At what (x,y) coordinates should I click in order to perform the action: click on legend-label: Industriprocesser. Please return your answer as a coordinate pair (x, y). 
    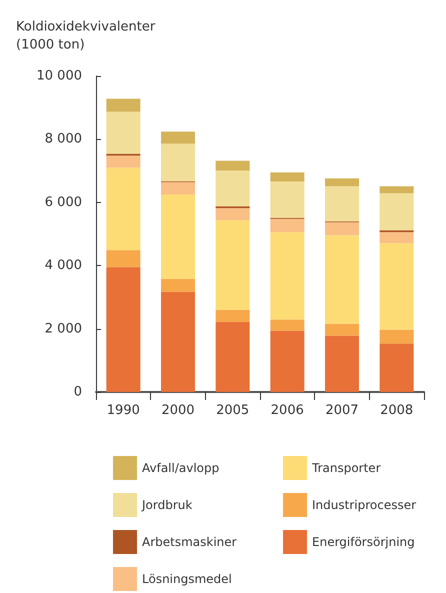
    Looking at the image, I should click on (364, 505).